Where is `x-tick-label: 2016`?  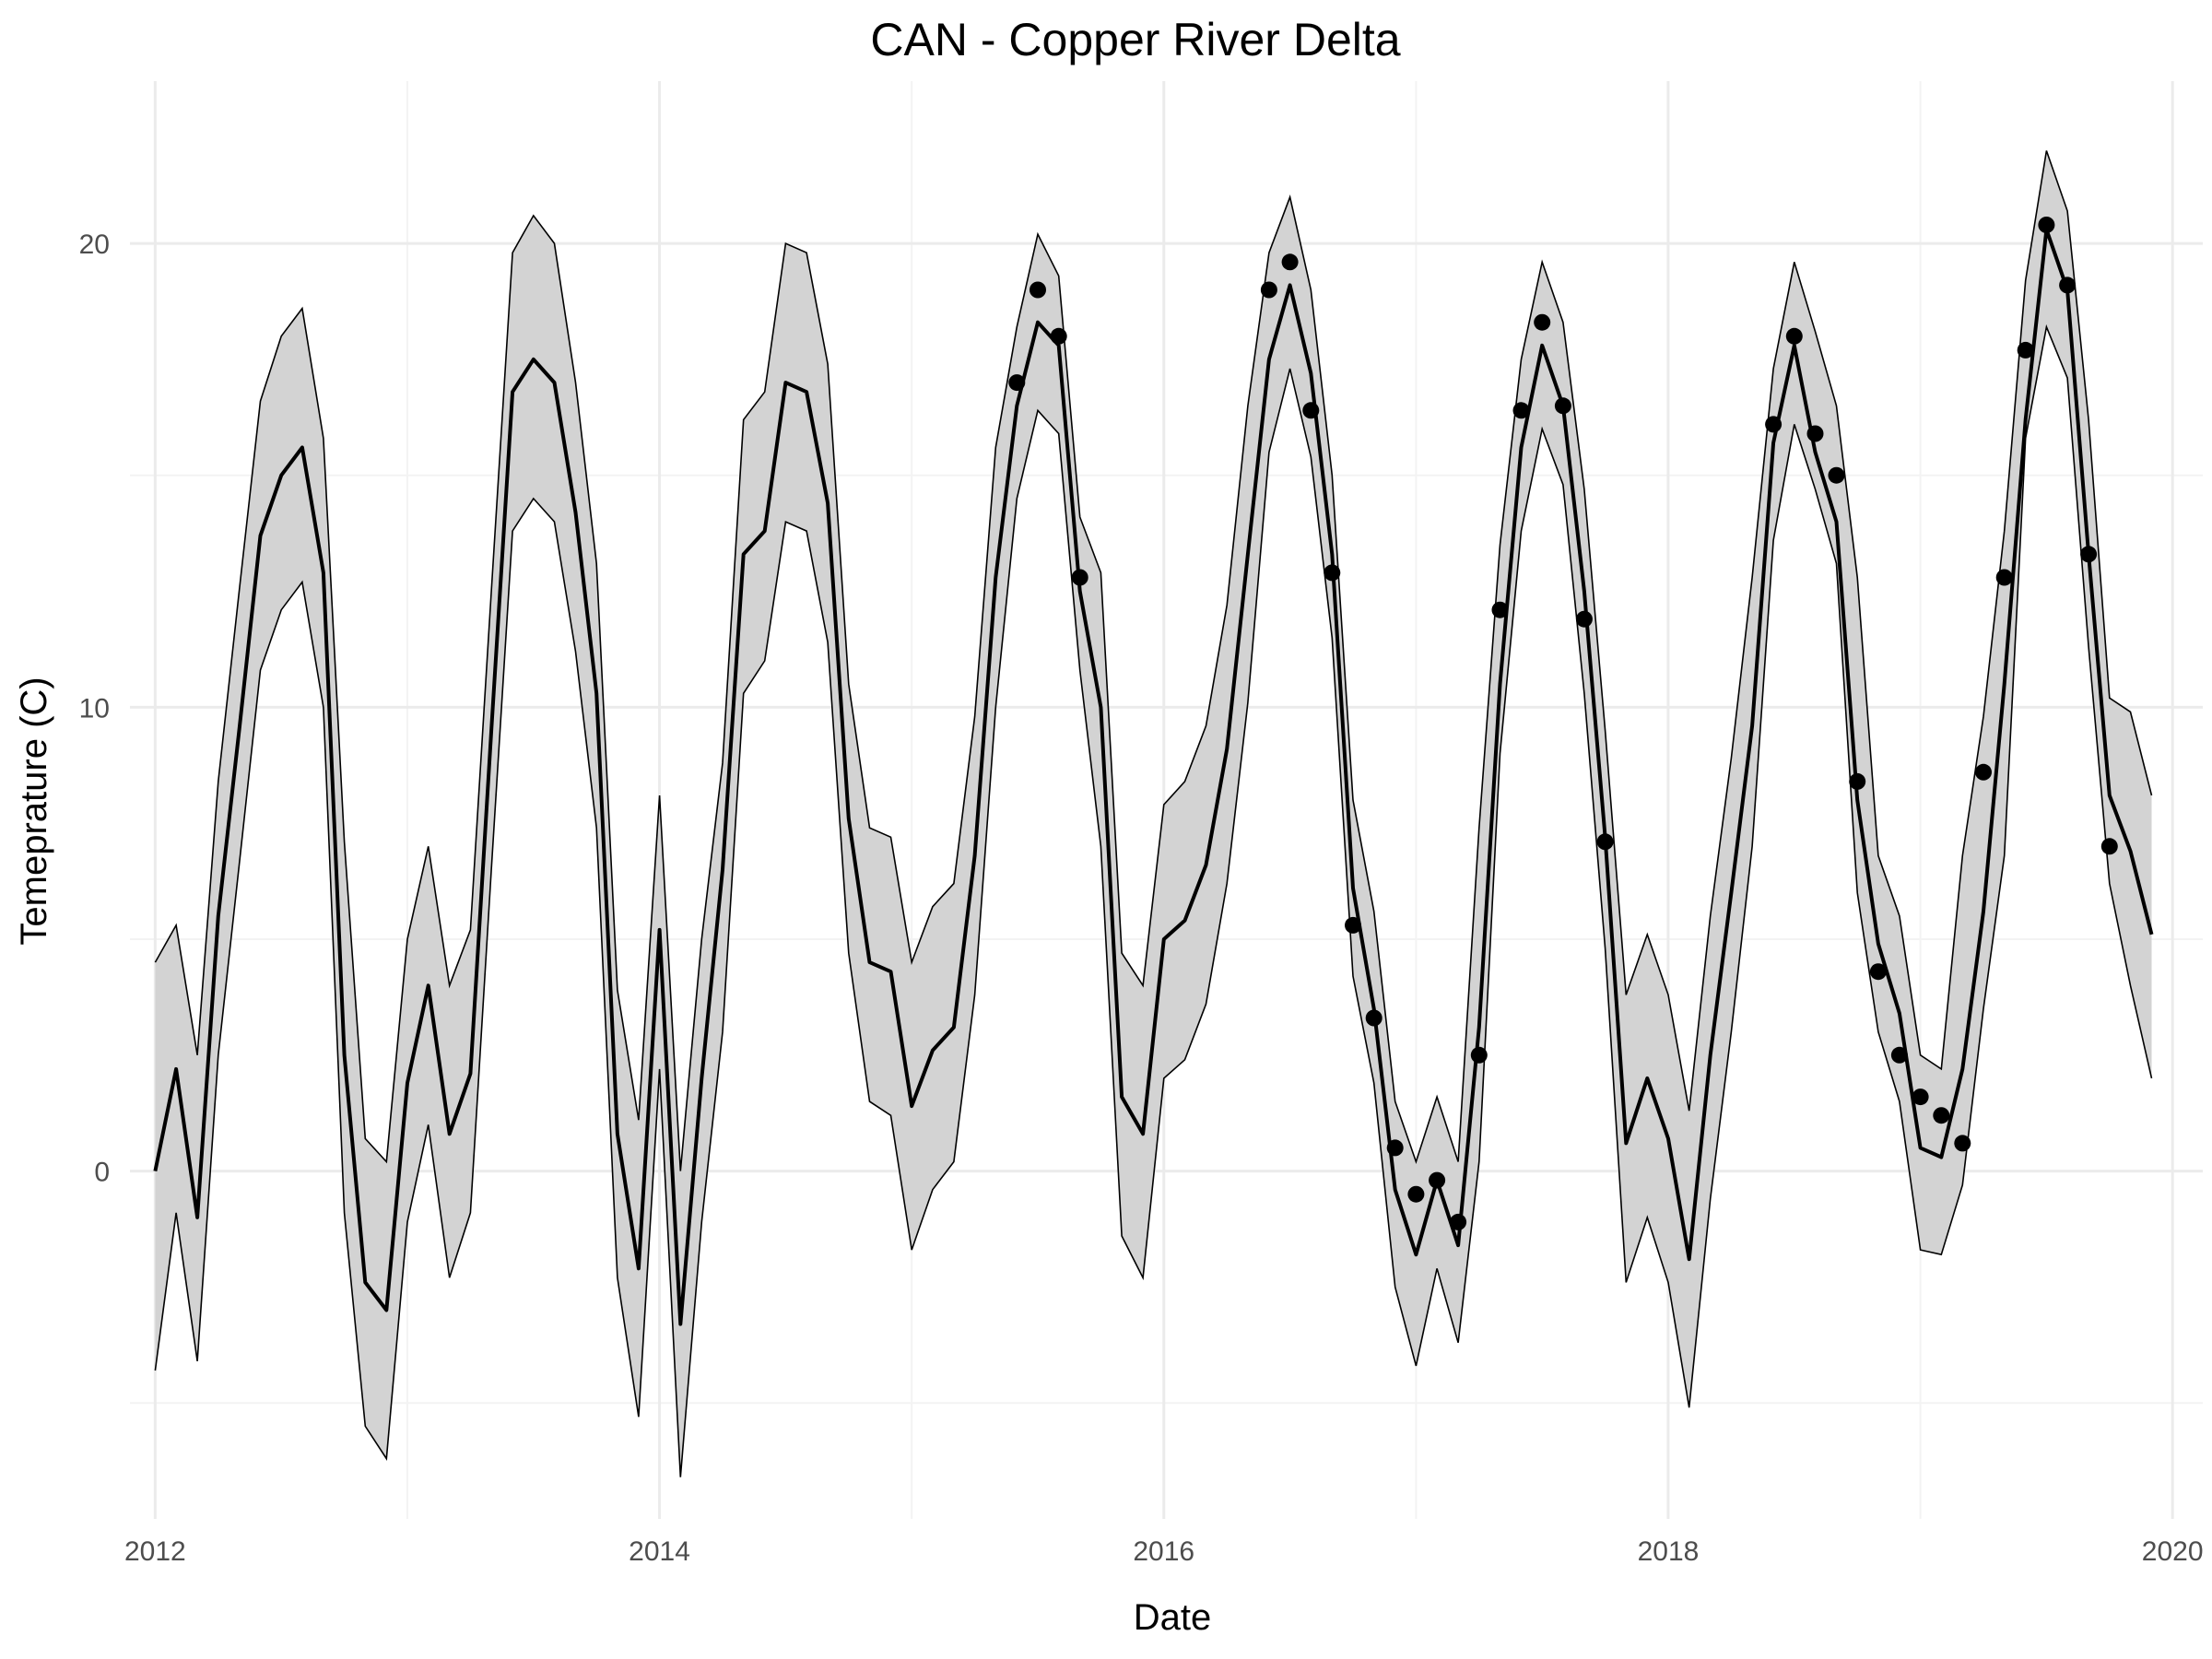 x-tick-label: 2016 is located at coordinates (1163, 1551).